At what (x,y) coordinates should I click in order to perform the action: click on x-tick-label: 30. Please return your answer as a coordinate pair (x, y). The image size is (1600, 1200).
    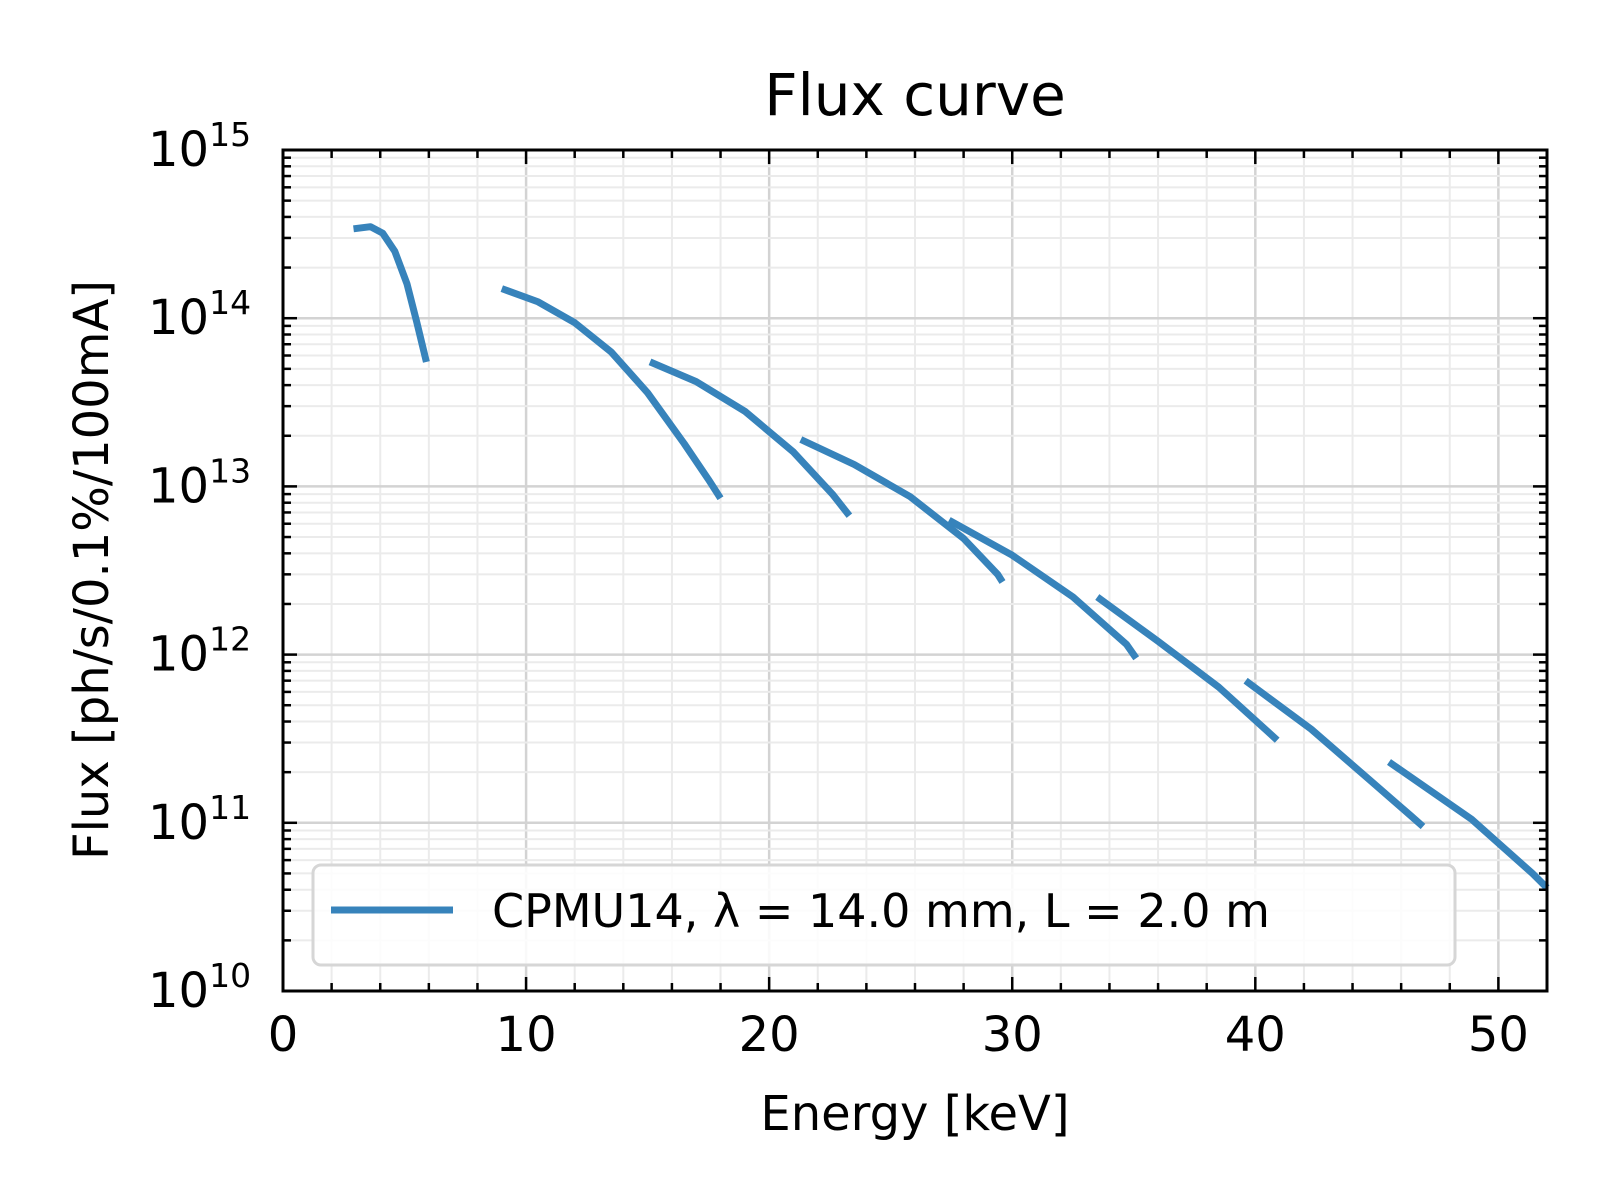
    Looking at the image, I should click on (1012, 1035).